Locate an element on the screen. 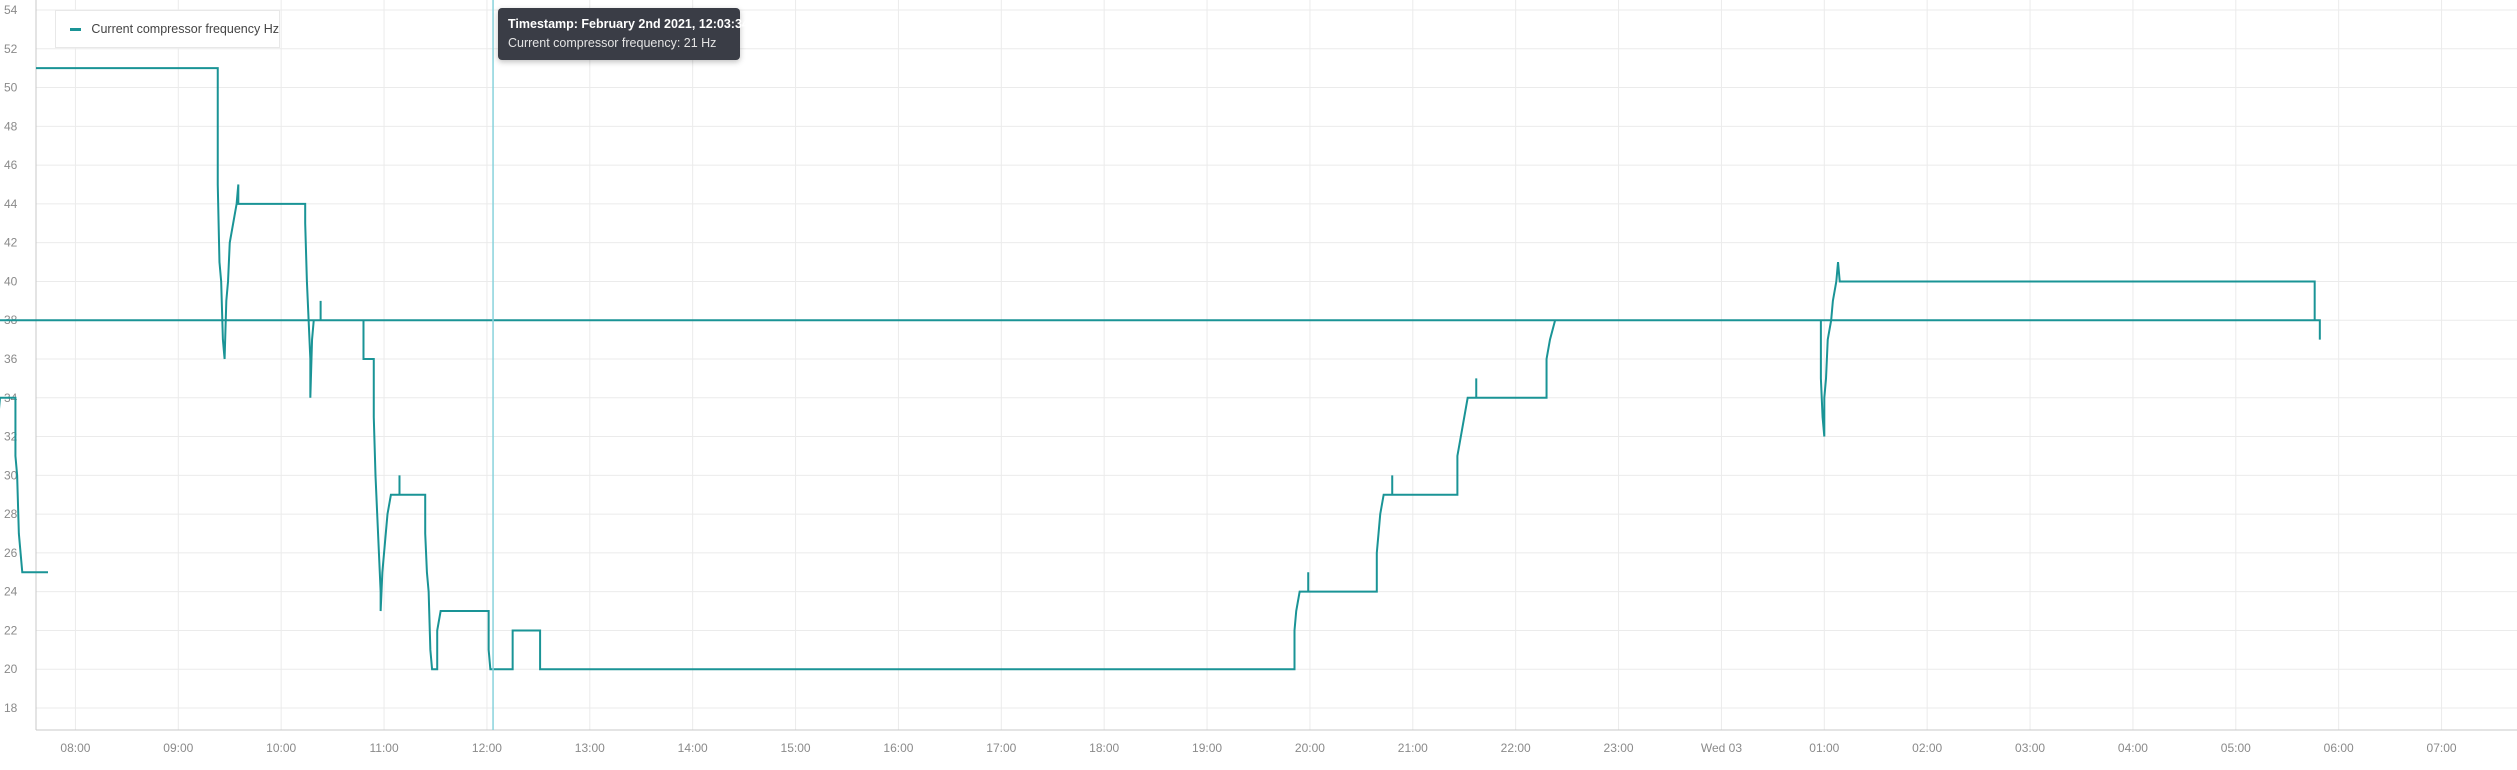  x-tick-label: 01:00 is located at coordinates (1824, 748).